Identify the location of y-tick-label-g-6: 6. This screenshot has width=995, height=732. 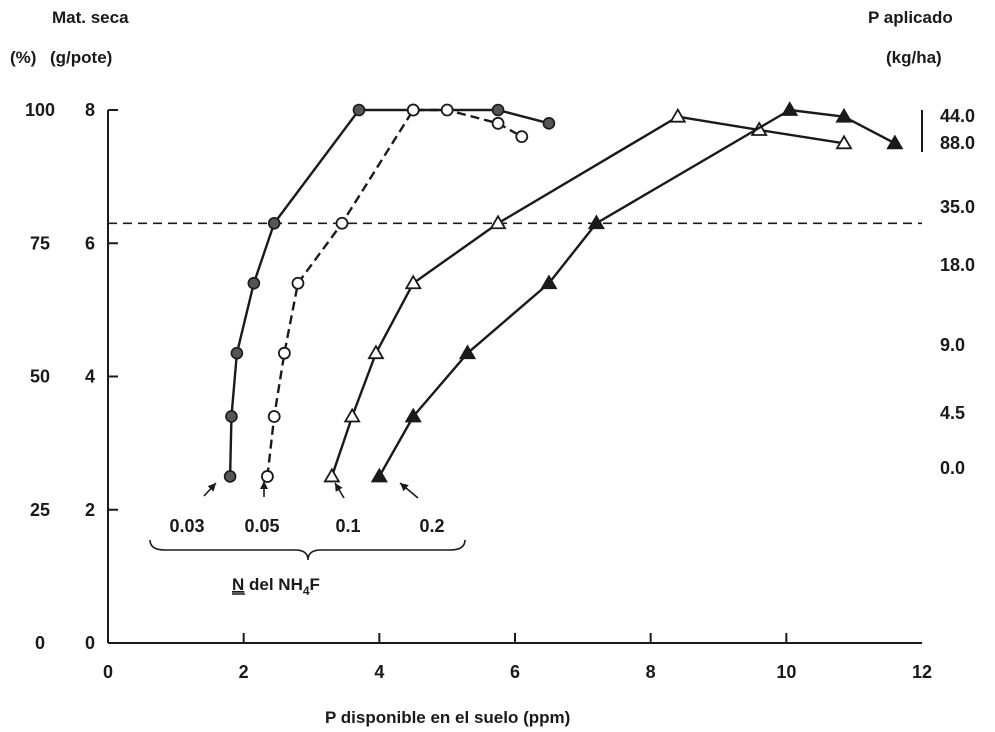
(90, 243).